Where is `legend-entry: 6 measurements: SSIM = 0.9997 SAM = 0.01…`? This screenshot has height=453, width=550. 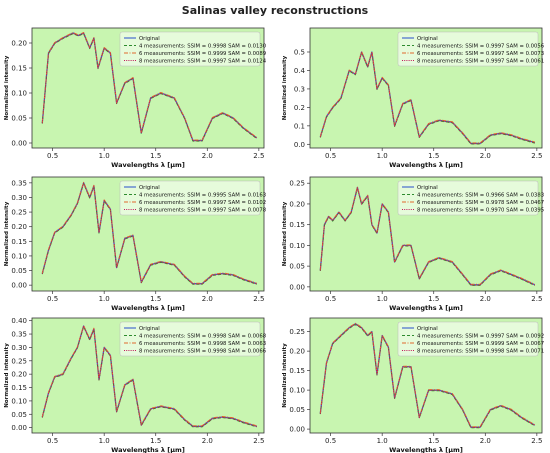 legend-entry: 6 measurements: SSIM = 0.9997 SAM = 0.01… is located at coordinates (202, 203).